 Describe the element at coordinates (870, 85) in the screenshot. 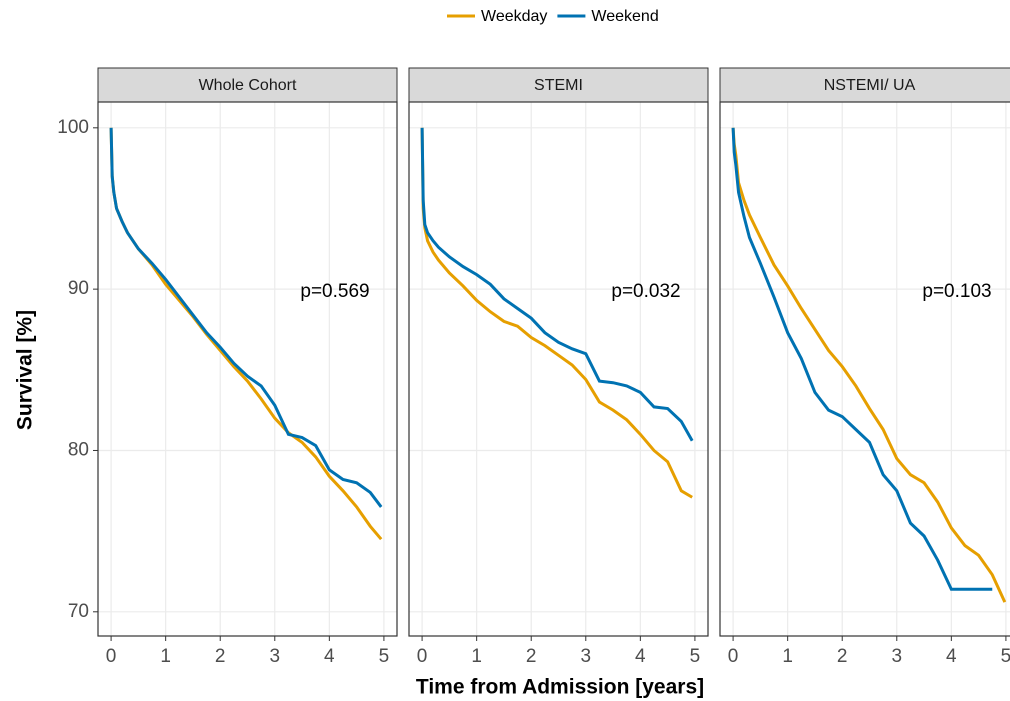

I see `facet-title: NSTEMI/ UA` at that location.